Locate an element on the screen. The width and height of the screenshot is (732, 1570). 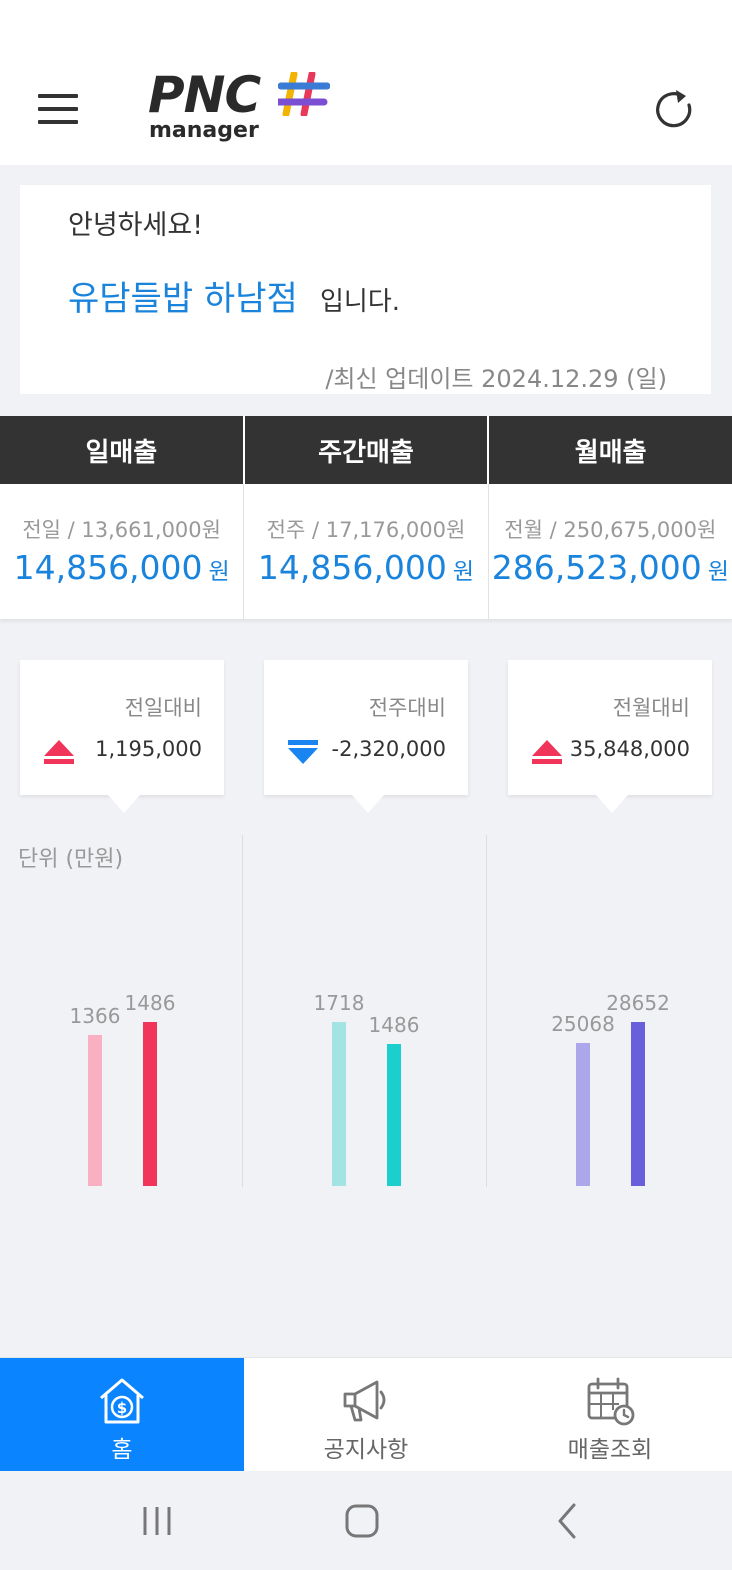
nav-home: $ 홈 is located at coordinates (122, 1414).